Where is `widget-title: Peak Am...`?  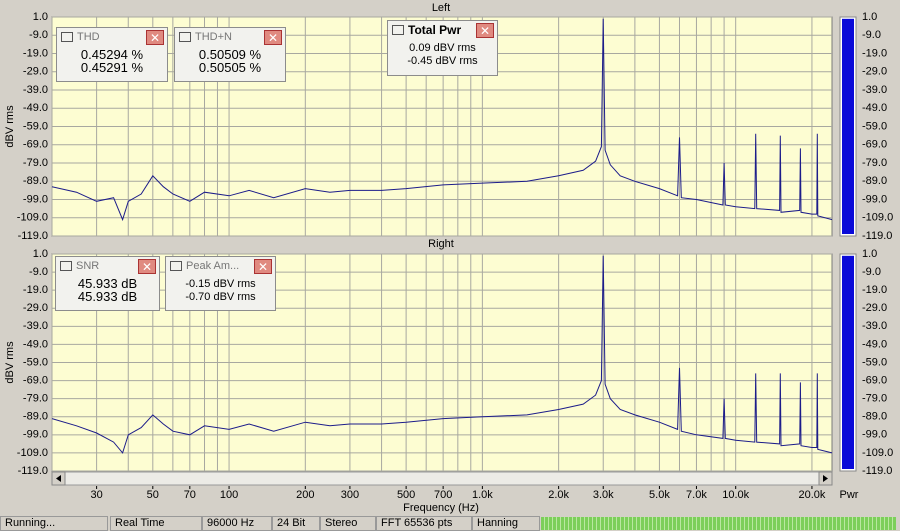 widget-title: Peak Am... is located at coordinates (213, 266).